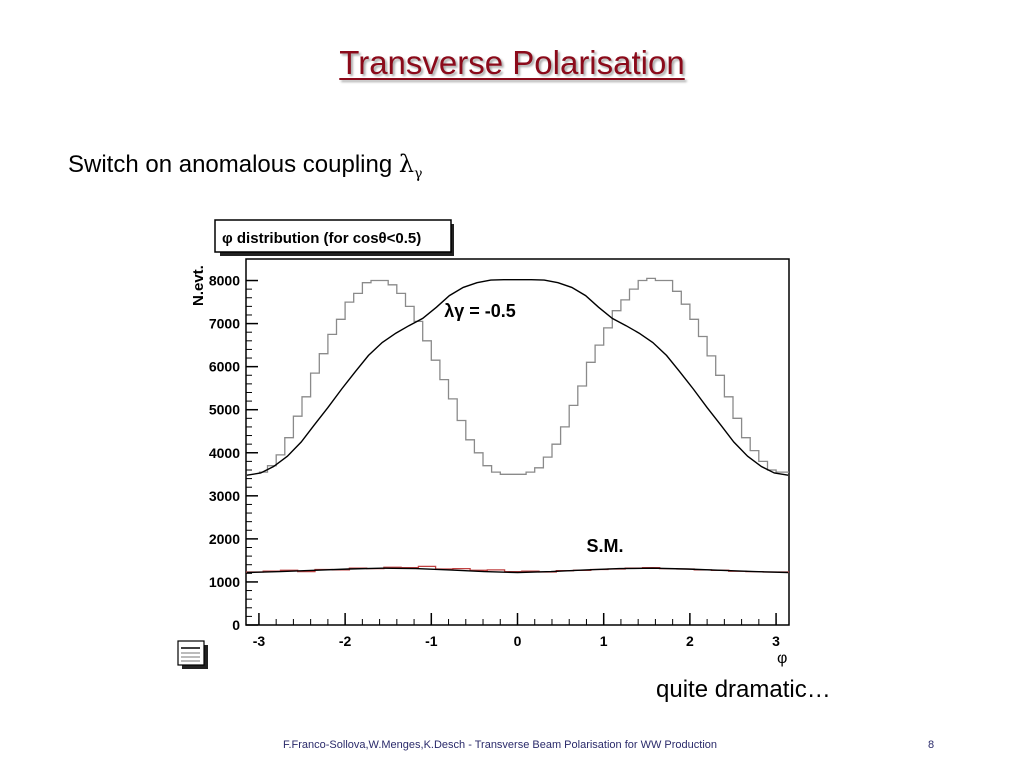  What do you see at coordinates (236, 625) in the screenshot?
I see `y-tick-label: 0` at bounding box center [236, 625].